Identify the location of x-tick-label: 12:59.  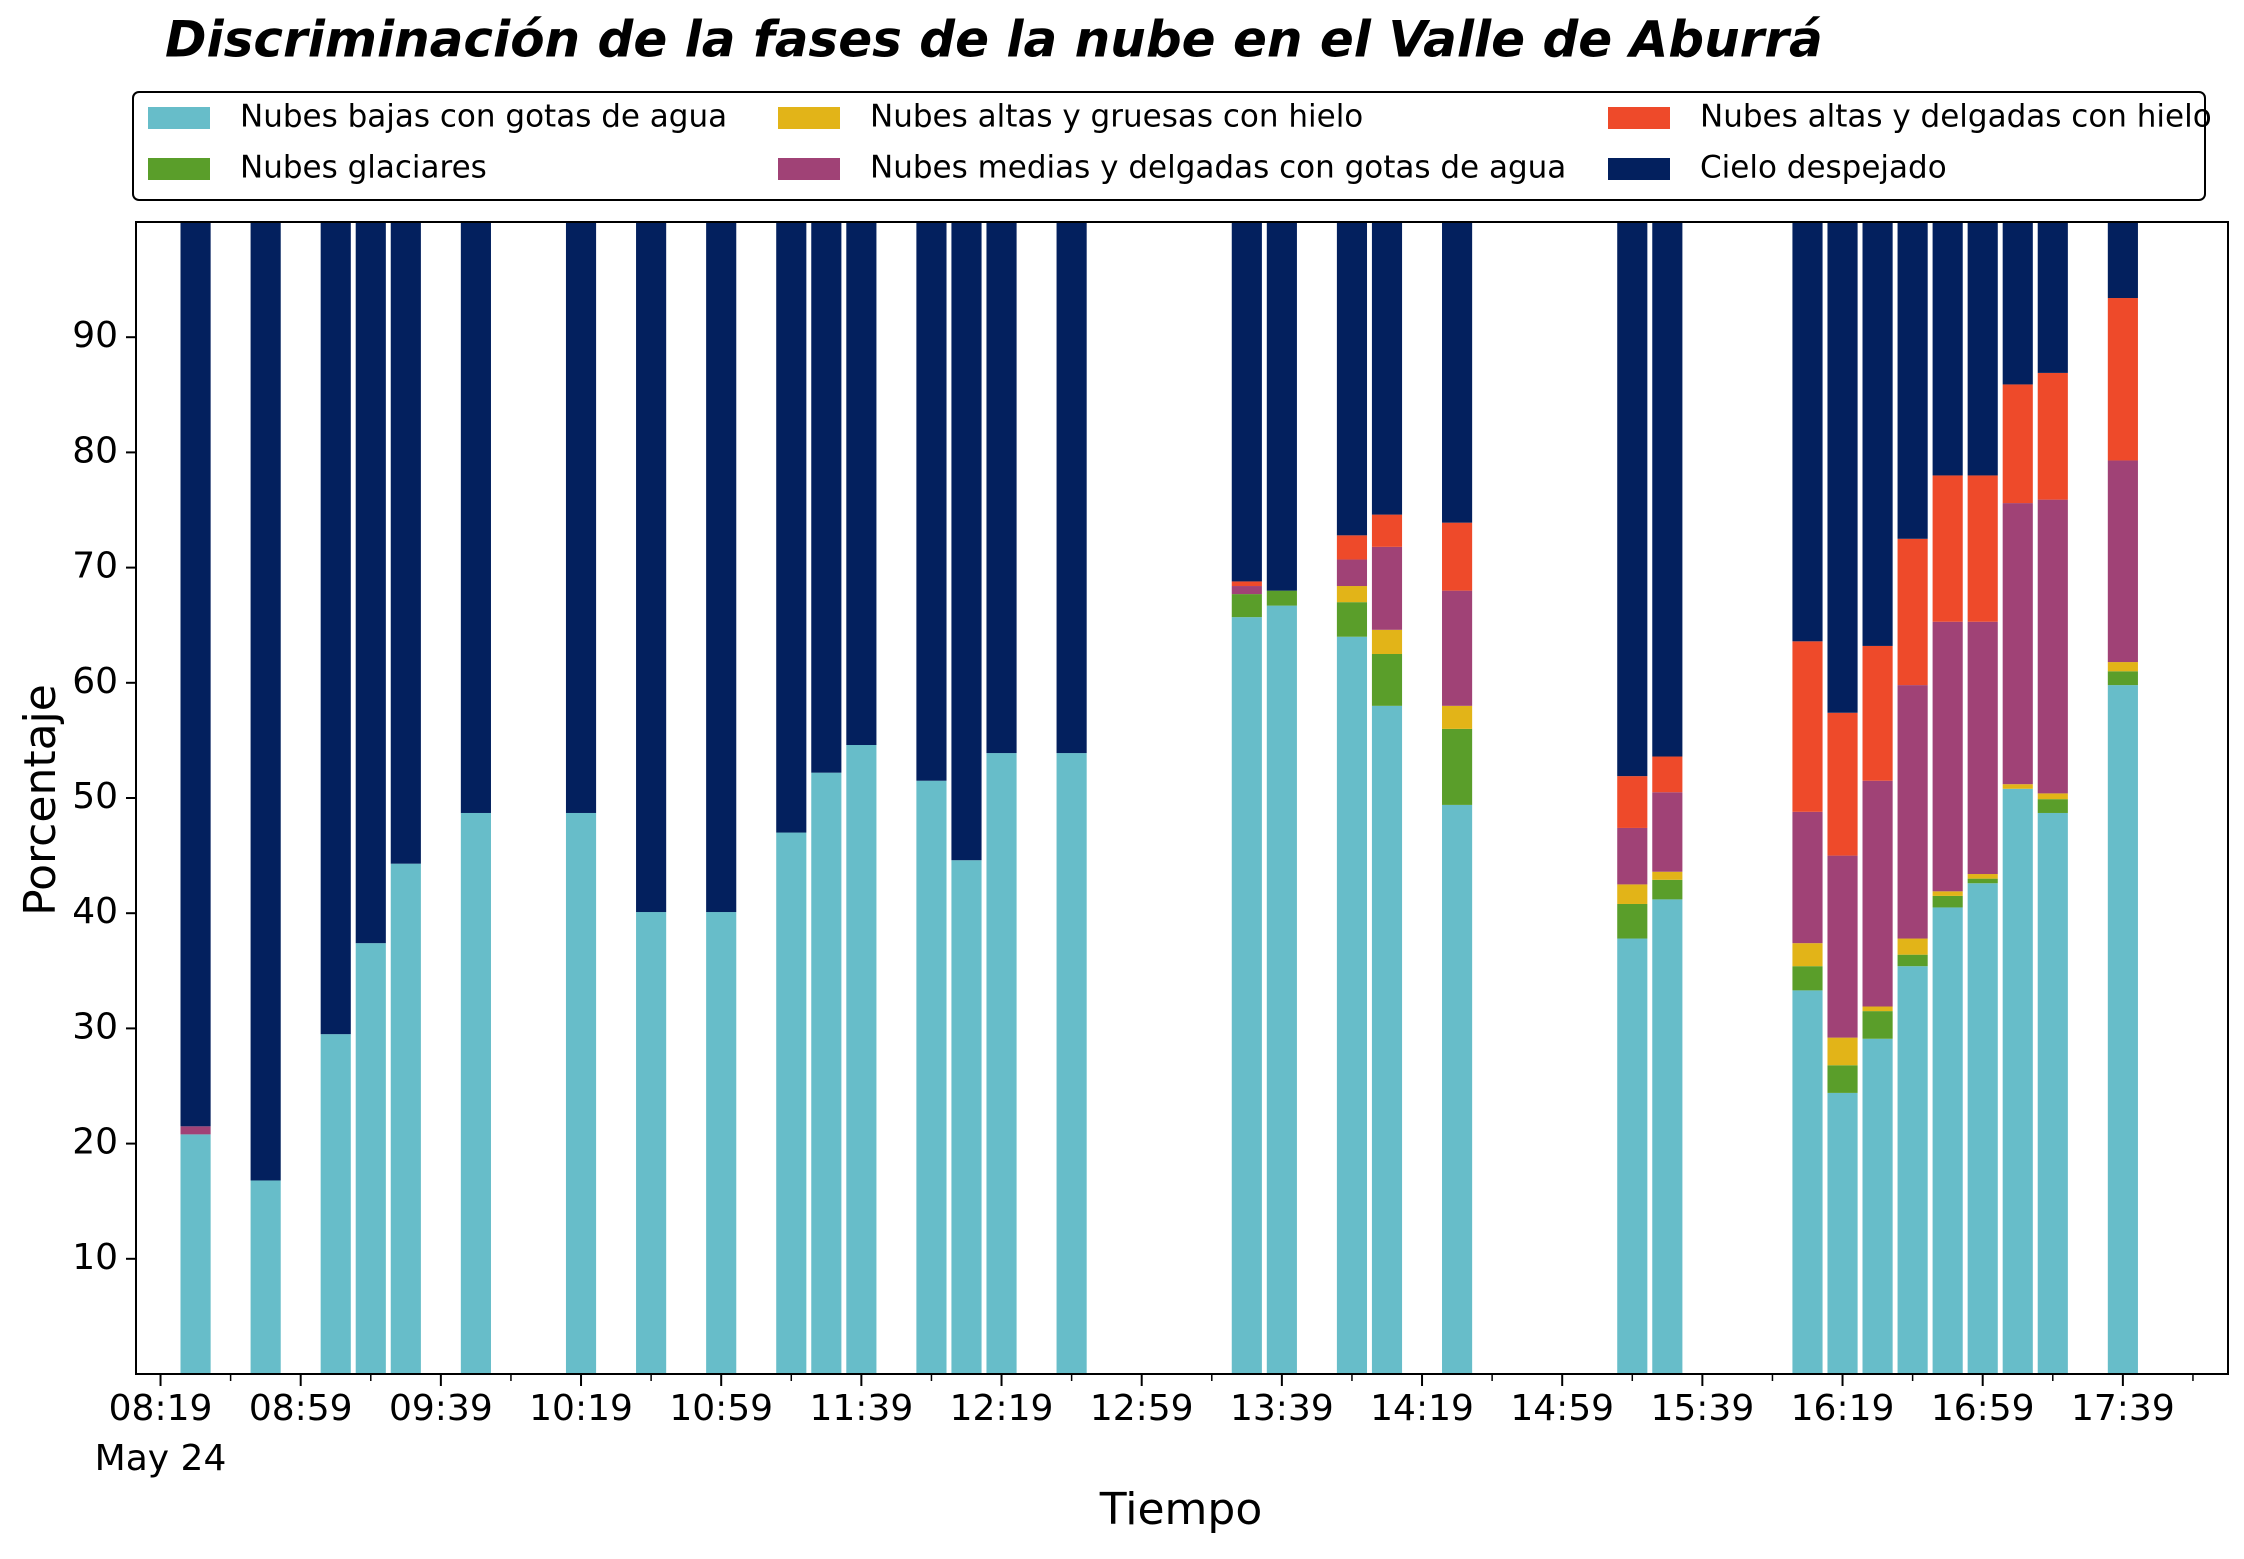
(1142, 1408).